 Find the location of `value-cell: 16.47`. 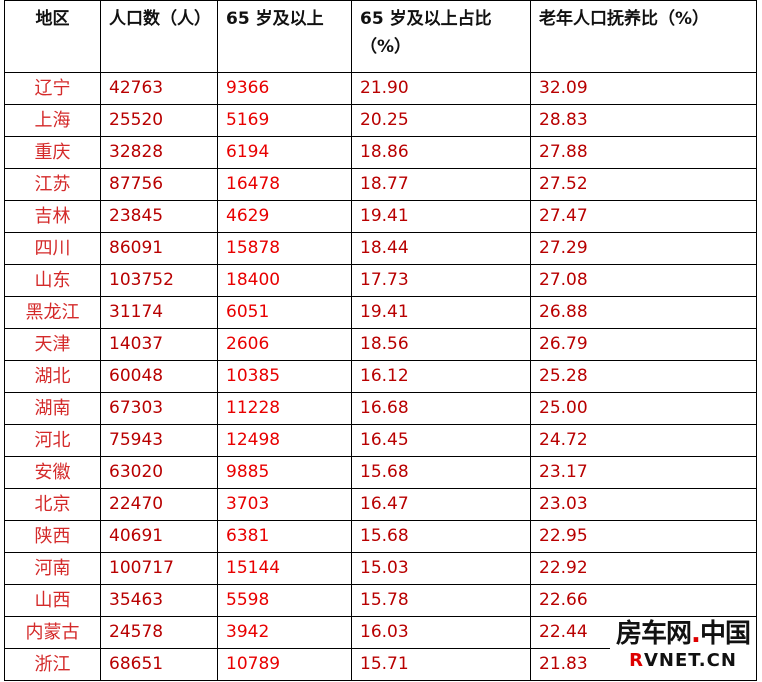

value-cell: 16.47 is located at coordinates (441, 504).